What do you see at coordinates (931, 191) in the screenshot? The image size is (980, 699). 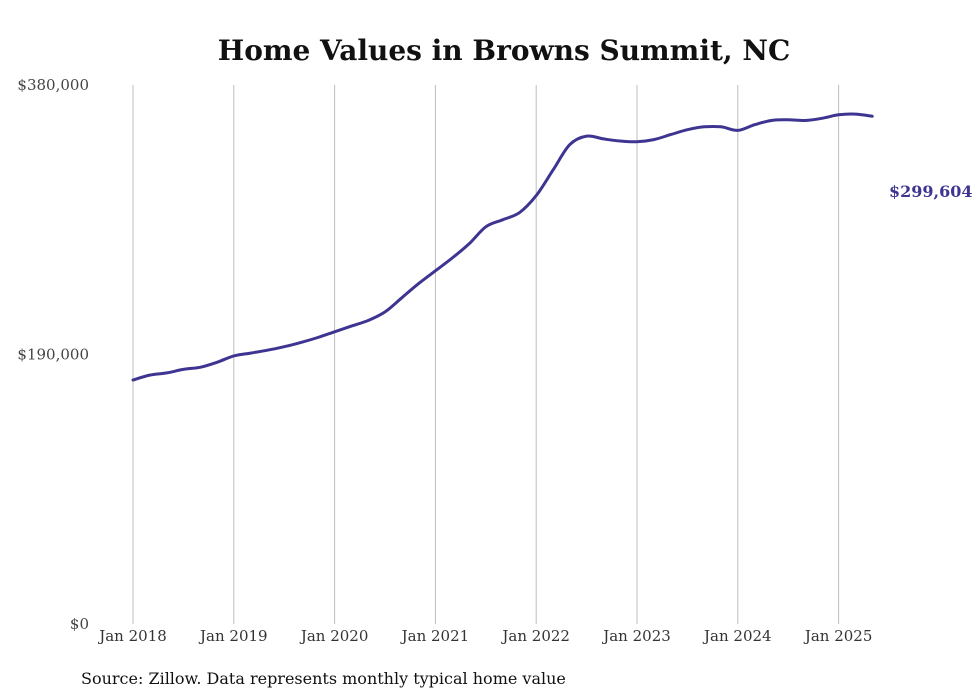 I see `end-value-label: $299,604` at bounding box center [931, 191].